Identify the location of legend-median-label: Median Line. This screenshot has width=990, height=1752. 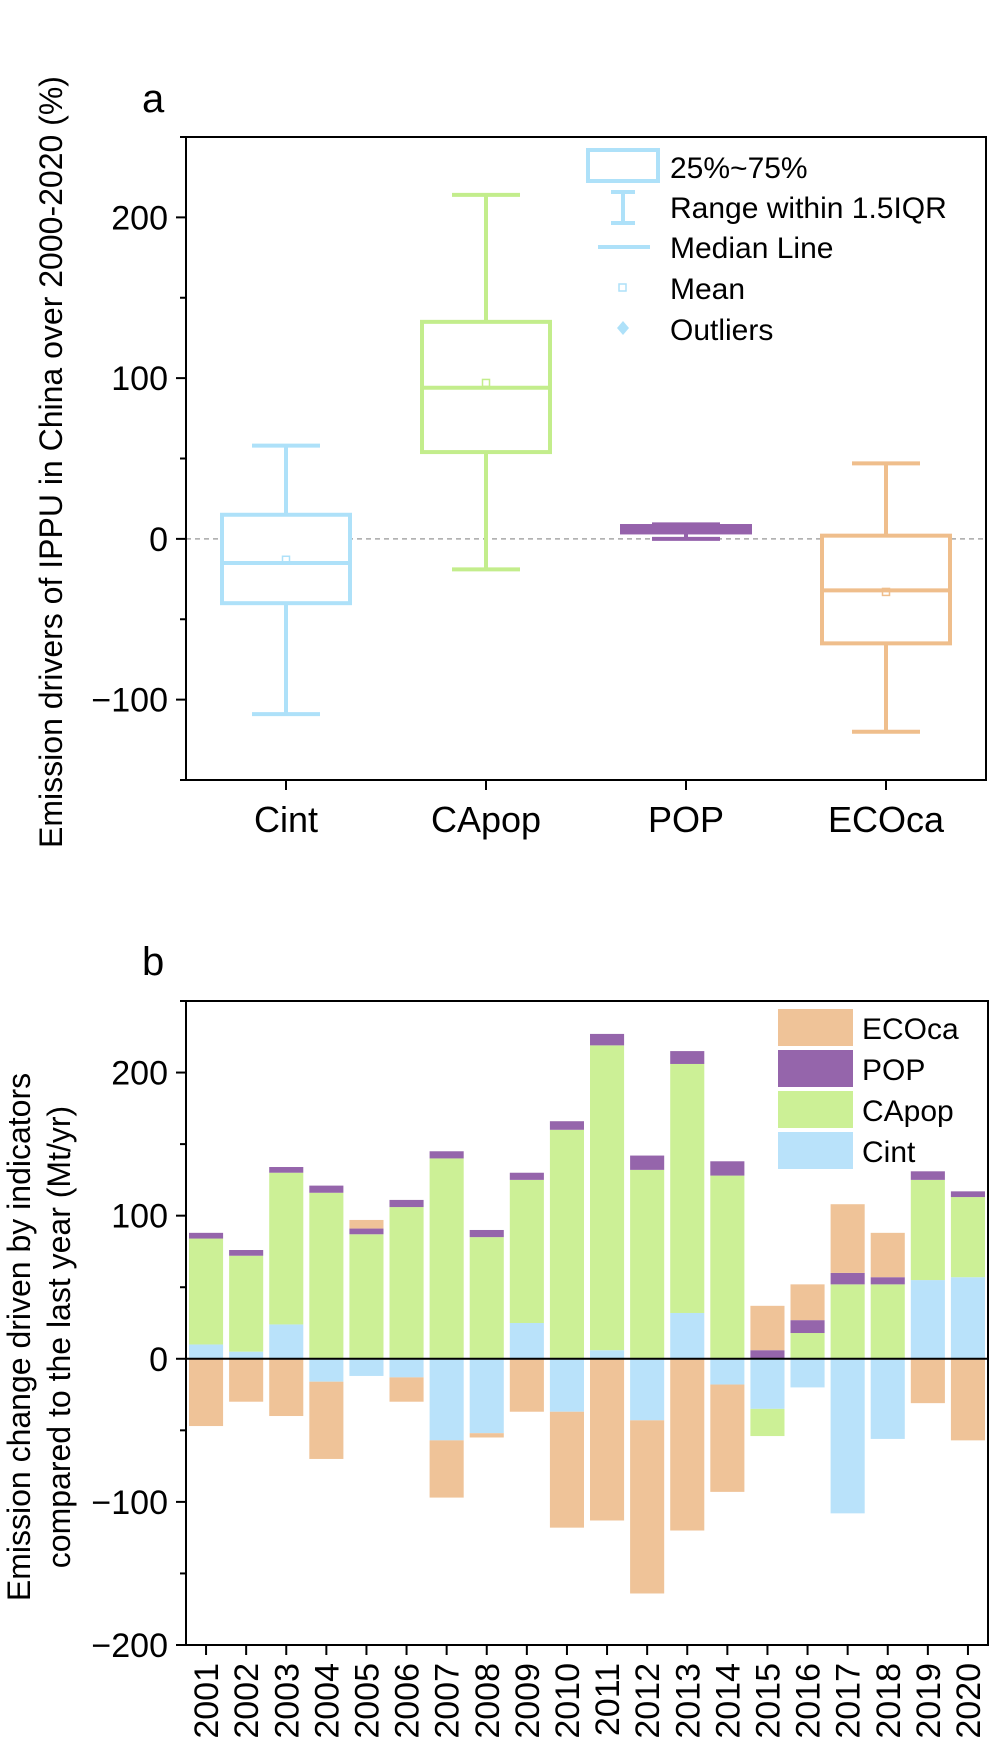
(751, 248).